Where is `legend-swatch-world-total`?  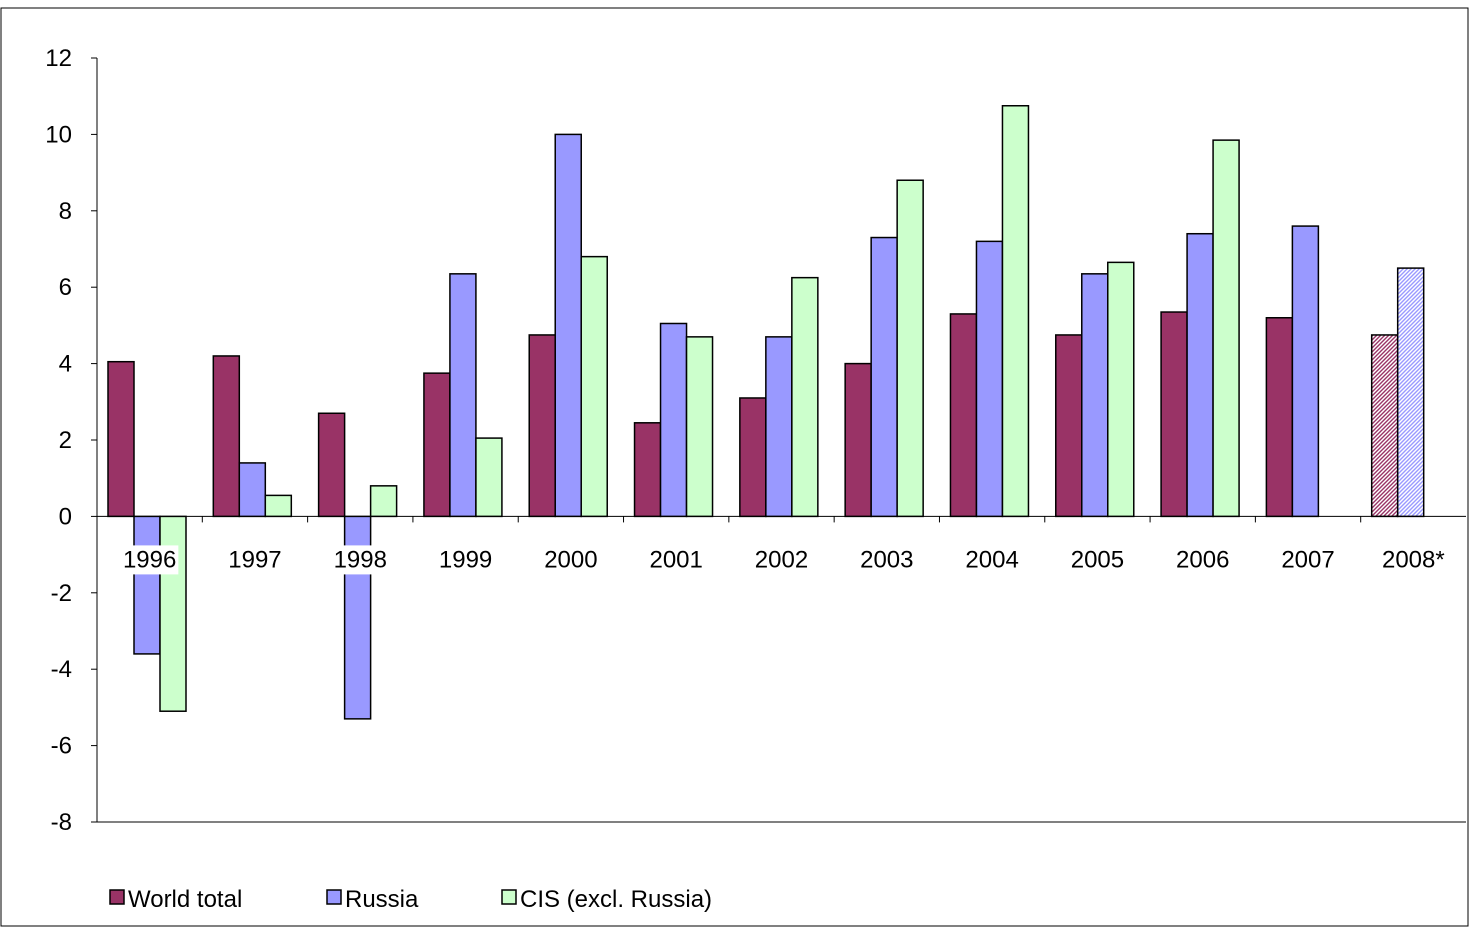
legend-swatch-world-total is located at coordinates (117, 897).